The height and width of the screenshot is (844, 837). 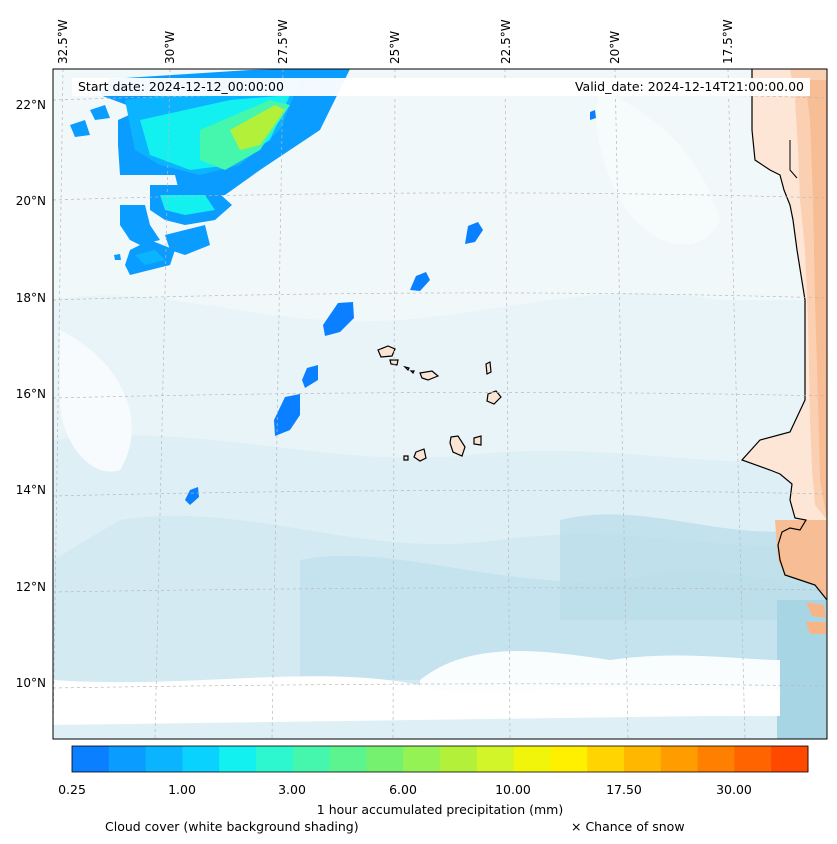 I want to click on lon-label: 17.5°W, so click(x=728, y=41).